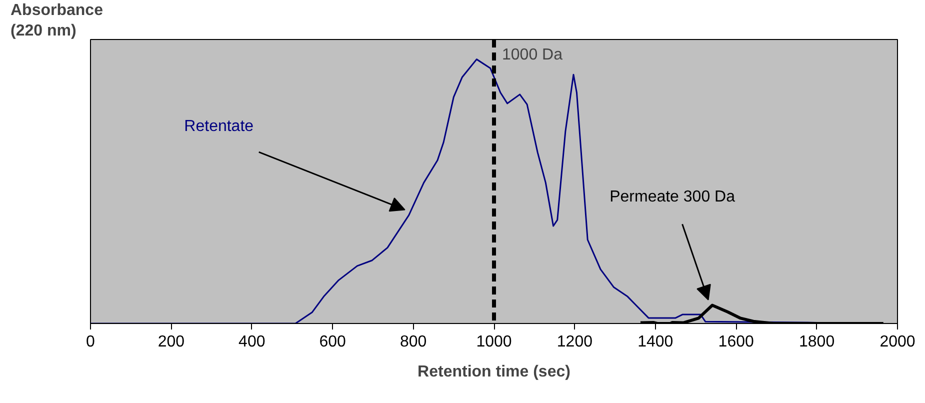  Describe the element at coordinates (673, 197) in the screenshot. I see `text: Permeate 300 Da` at that location.